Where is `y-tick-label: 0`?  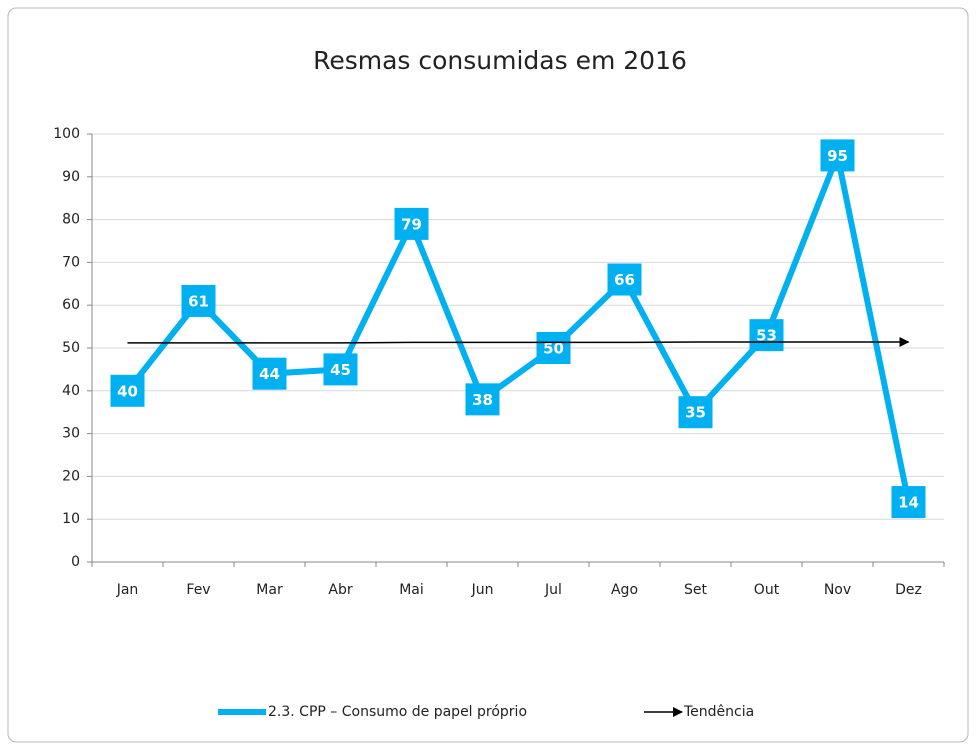
y-tick-label: 0 is located at coordinates (75, 562).